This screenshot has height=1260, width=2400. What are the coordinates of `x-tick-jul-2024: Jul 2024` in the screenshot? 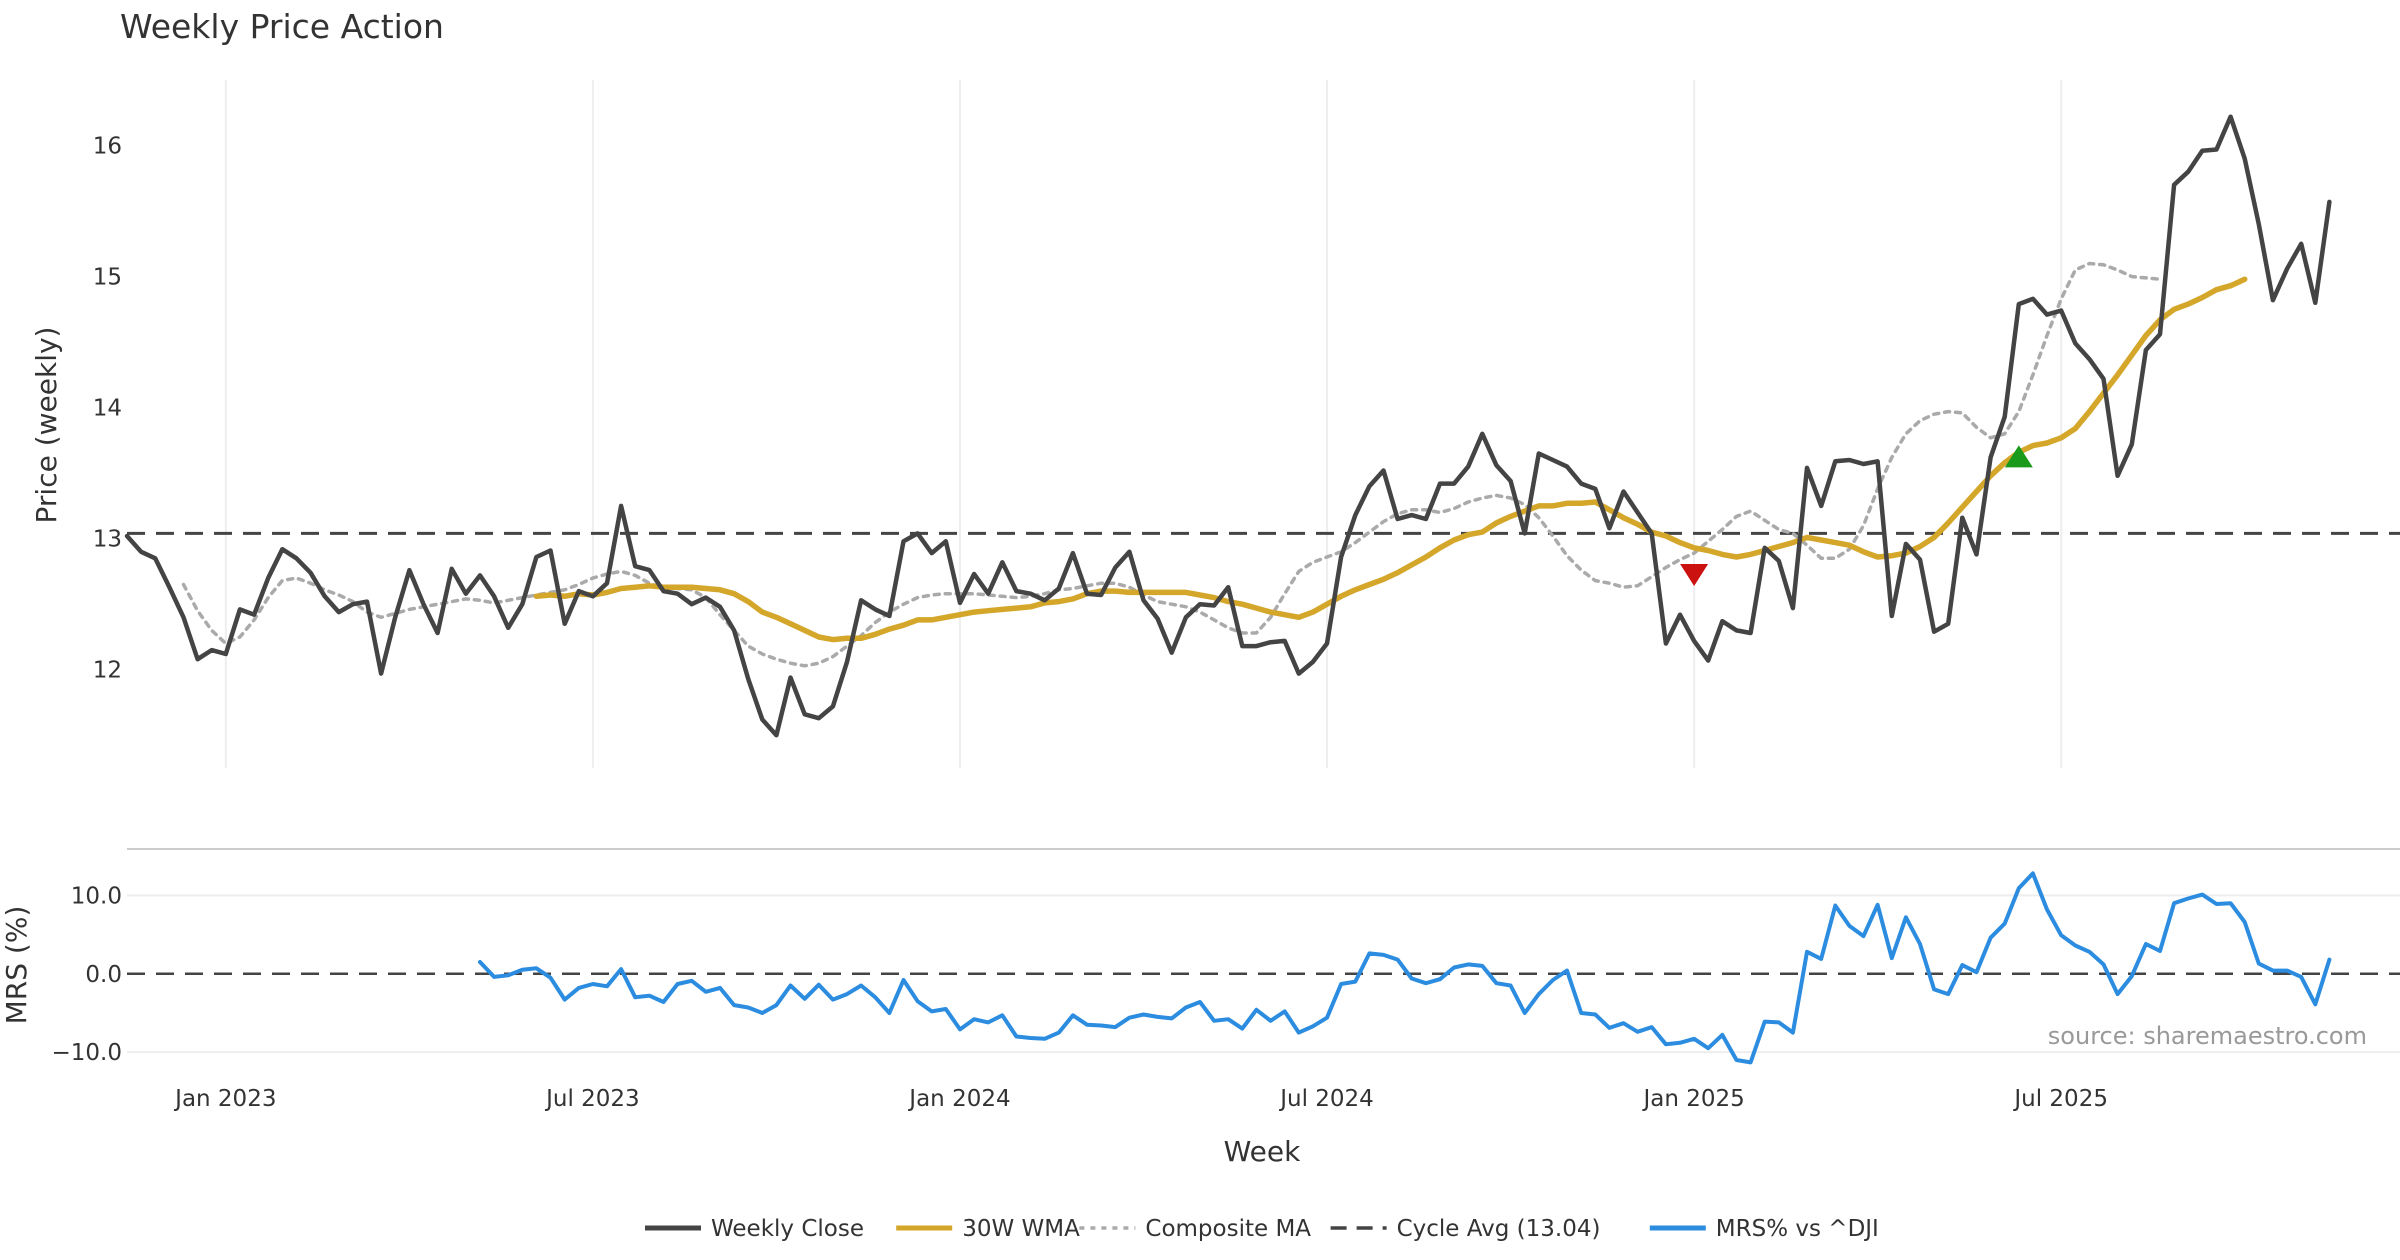 It's located at (1326, 1099).